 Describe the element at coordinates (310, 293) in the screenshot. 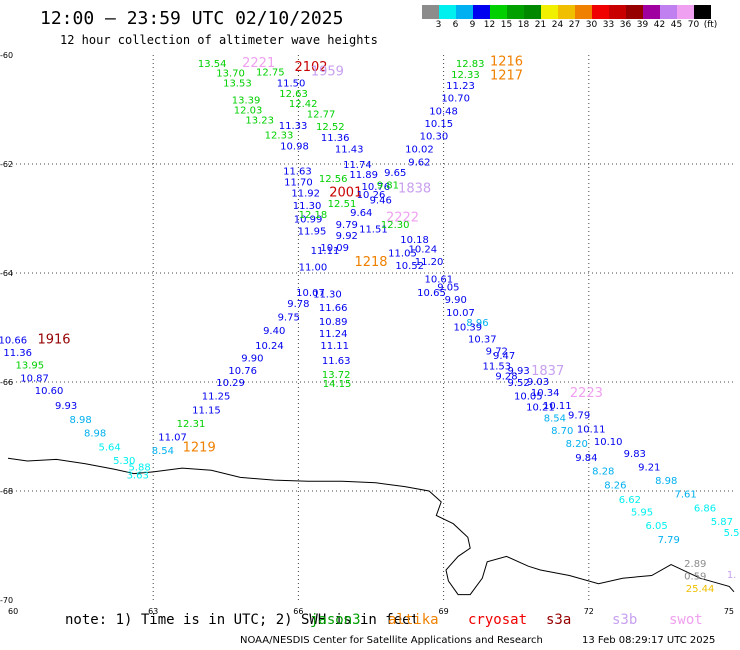

I see `wave-height-label: 10.07` at that location.